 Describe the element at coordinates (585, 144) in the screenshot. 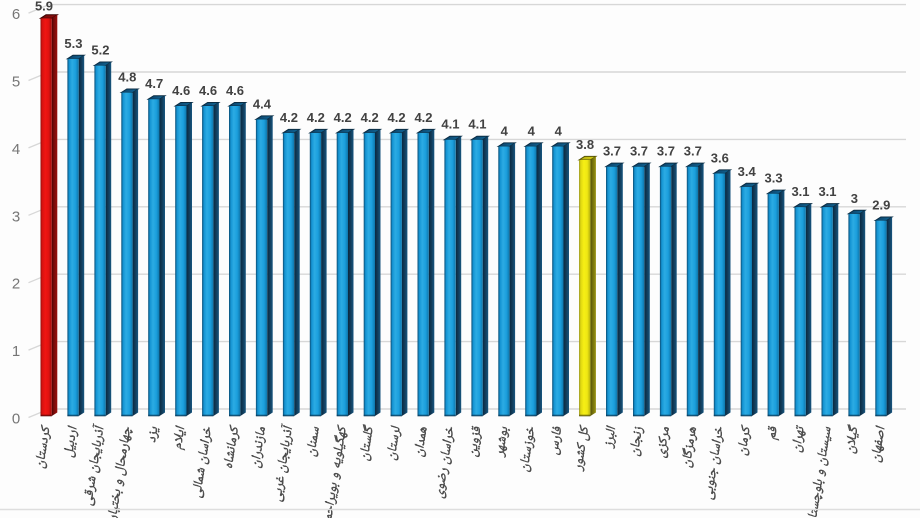

I see `svg-text: 3.8` at that location.